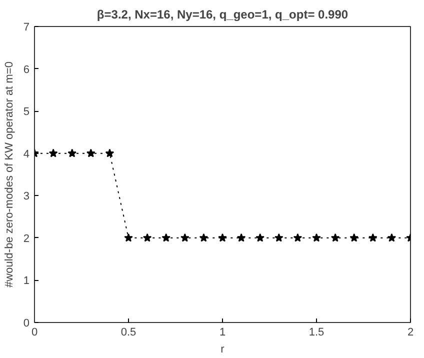  What do you see at coordinates (26, 238) in the screenshot?
I see `y-tick-label: 2` at bounding box center [26, 238].